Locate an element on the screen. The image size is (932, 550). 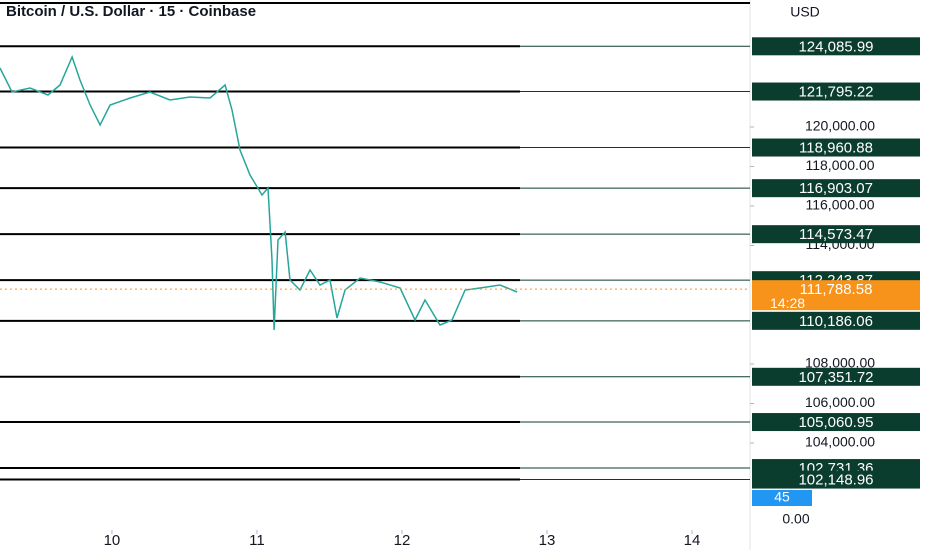
x-tick-label: 14 is located at coordinates (692, 540).